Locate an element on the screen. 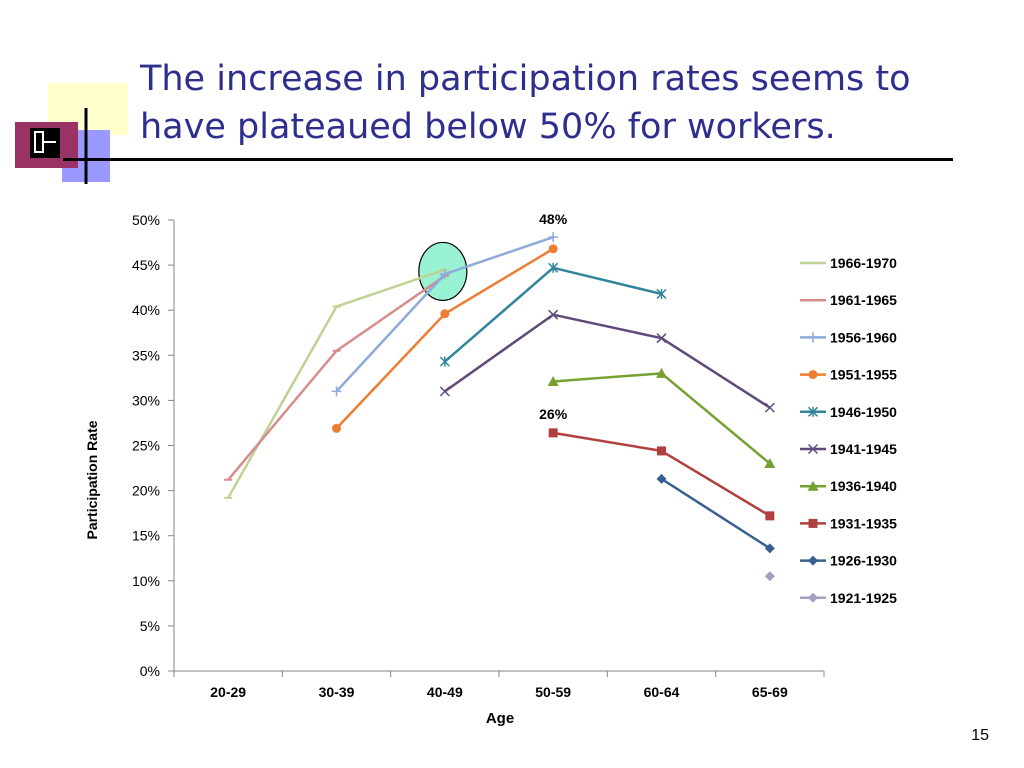  series-1926-1930 is located at coordinates (715, 513).